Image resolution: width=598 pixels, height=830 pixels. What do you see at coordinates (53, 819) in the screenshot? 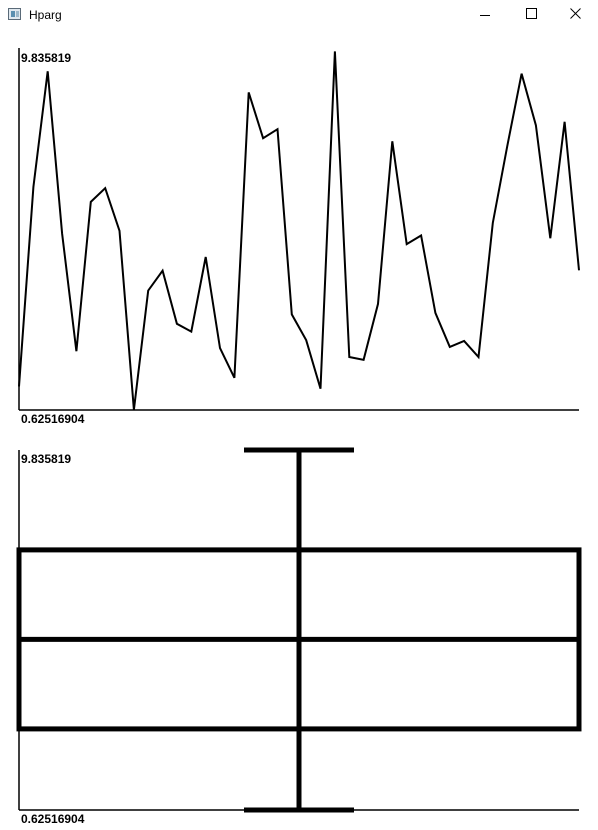
I see `box-plot-y-min-label: 0.62516904` at bounding box center [53, 819].